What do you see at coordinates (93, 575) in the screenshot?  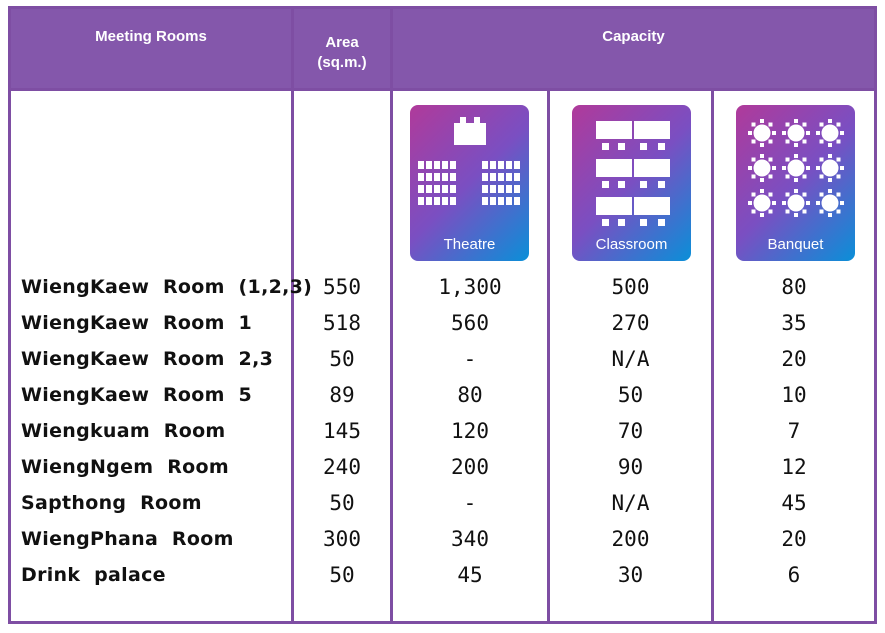 I see `room-name: Drink palace` at bounding box center [93, 575].